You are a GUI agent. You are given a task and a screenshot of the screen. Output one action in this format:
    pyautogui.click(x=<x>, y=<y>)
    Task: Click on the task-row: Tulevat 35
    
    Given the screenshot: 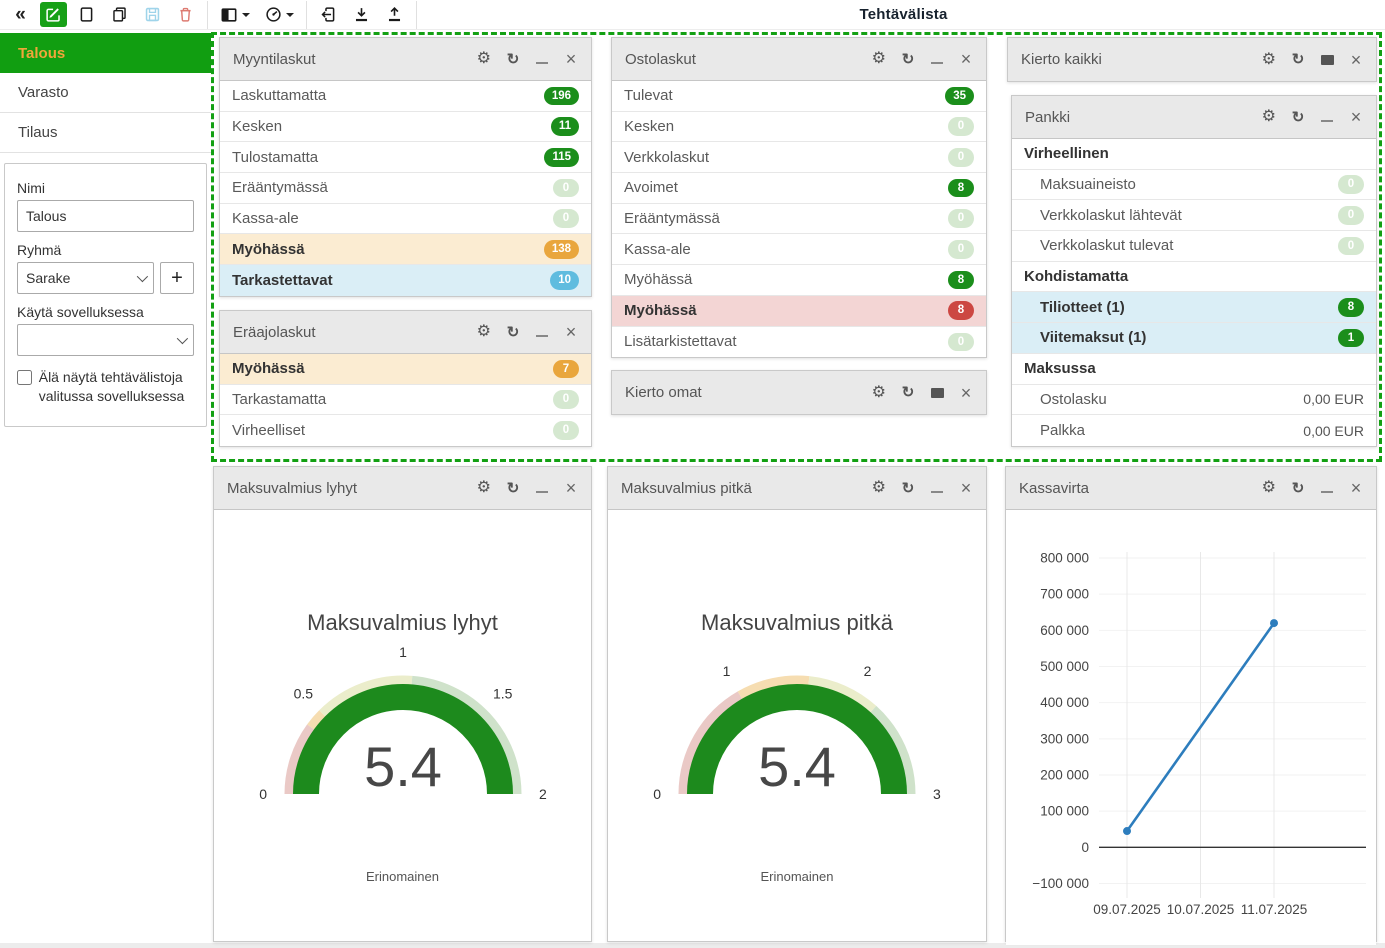 What is the action you would take?
    pyautogui.click(x=799, y=96)
    